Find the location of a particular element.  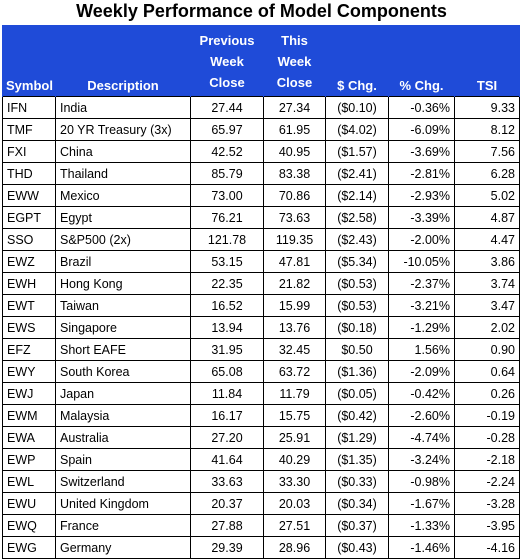

this-close-cell: 33.30 is located at coordinates (294, 481).